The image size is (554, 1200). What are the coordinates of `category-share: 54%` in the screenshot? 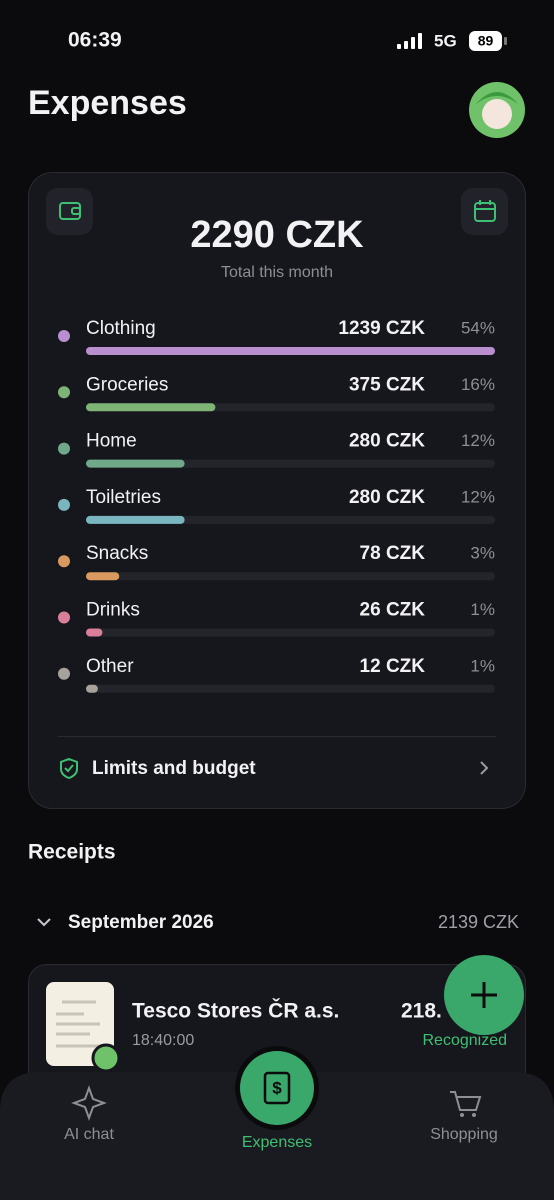 It's located at (478, 327).